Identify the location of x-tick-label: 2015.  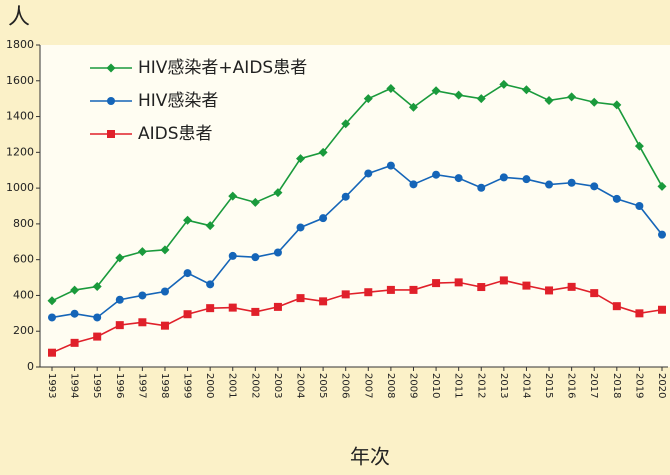
(548, 385).